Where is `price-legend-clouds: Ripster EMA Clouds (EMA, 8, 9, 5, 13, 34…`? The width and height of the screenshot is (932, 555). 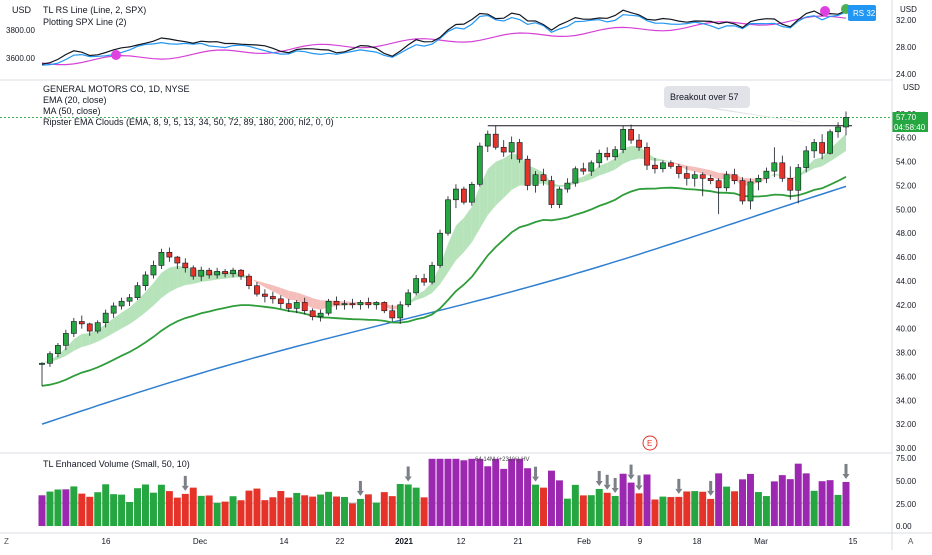
price-legend-clouds: Ripster EMA Clouds (EMA, 8, 9, 5, 13, 34… is located at coordinates (188, 122).